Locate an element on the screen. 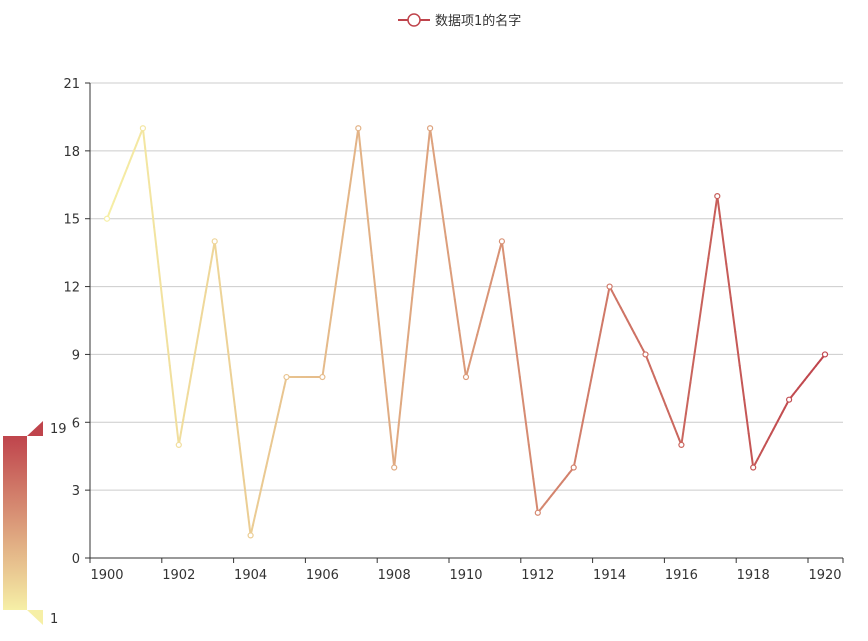  visual-map-handle-max is located at coordinates (35, 428).